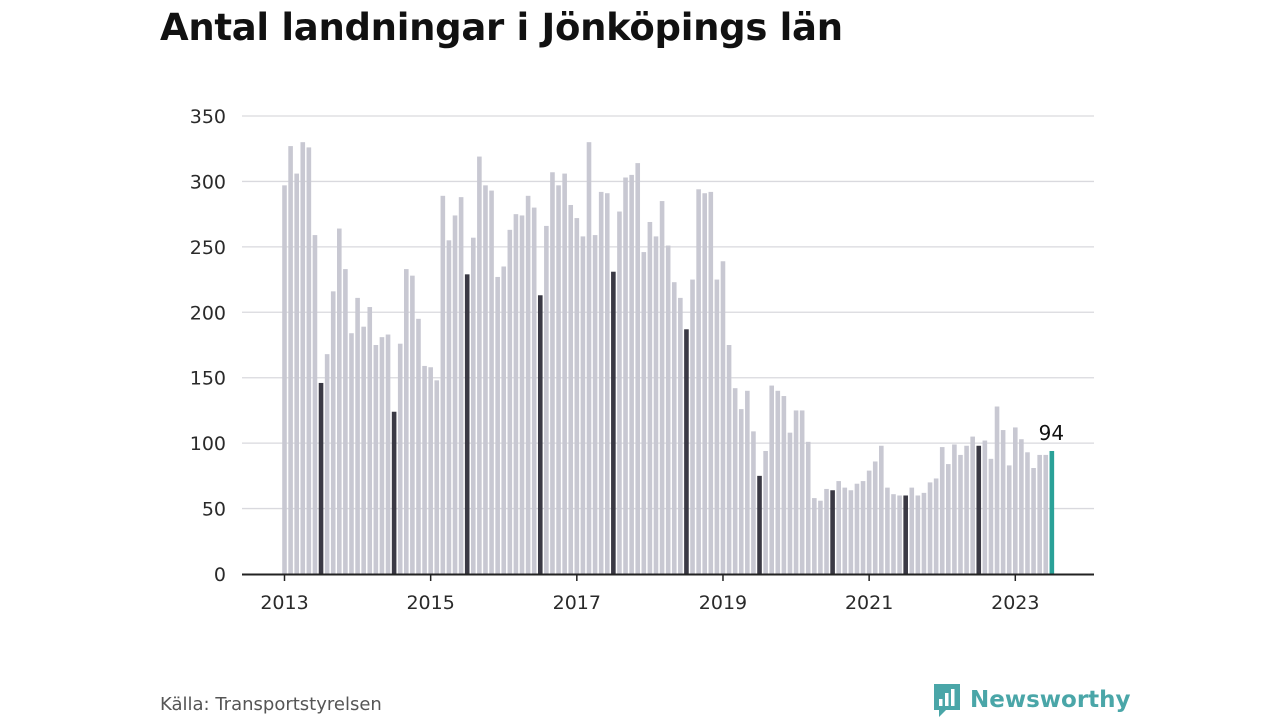 This screenshot has width=1280, height=720. Describe the element at coordinates (220, 575) in the screenshot. I see `y-tick-label: 0` at that location.